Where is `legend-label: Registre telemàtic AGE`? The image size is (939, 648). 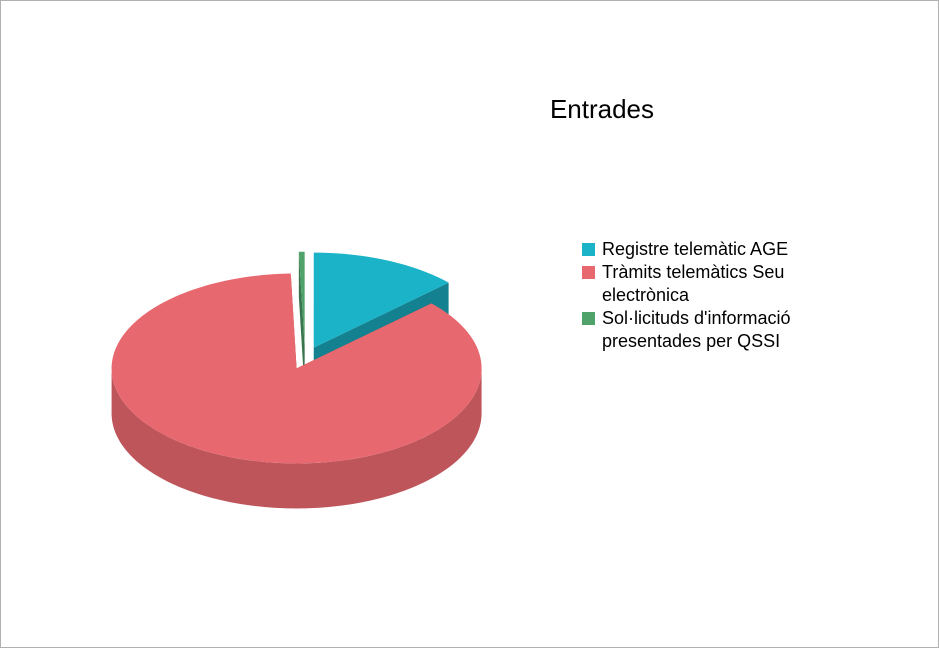
legend-label: Registre telemàtic AGE is located at coordinates (695, 249).